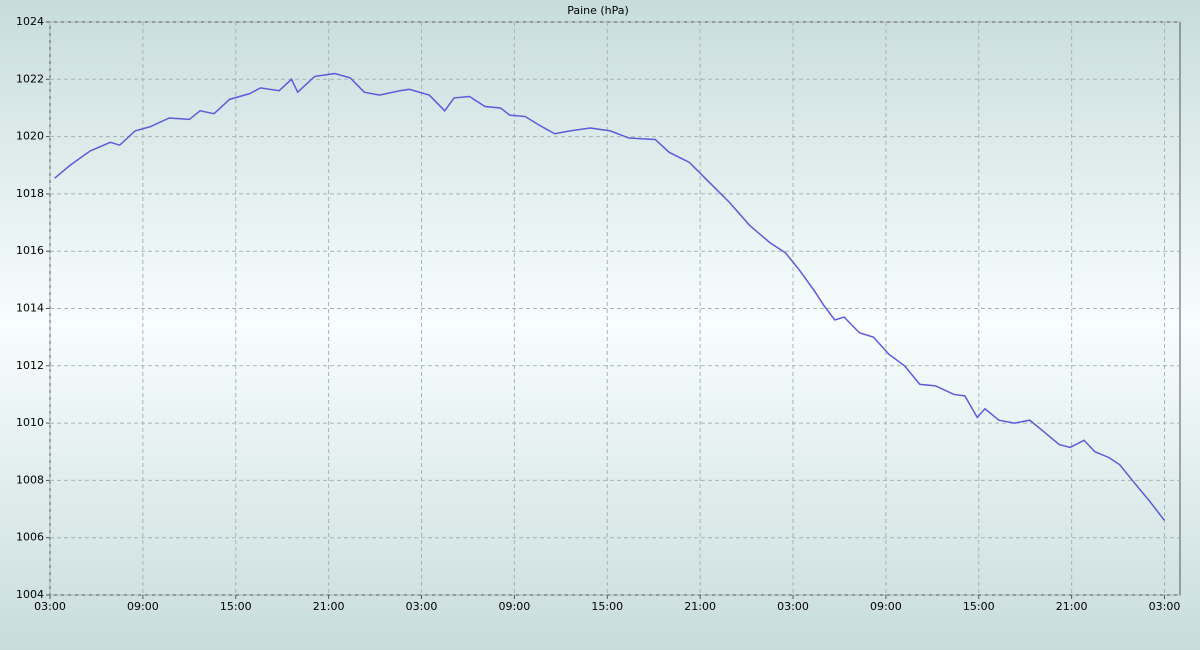 The height and width of the screenshot is (650, 1200). I want to click on y-tick-label: 1004, so click(30, 594).